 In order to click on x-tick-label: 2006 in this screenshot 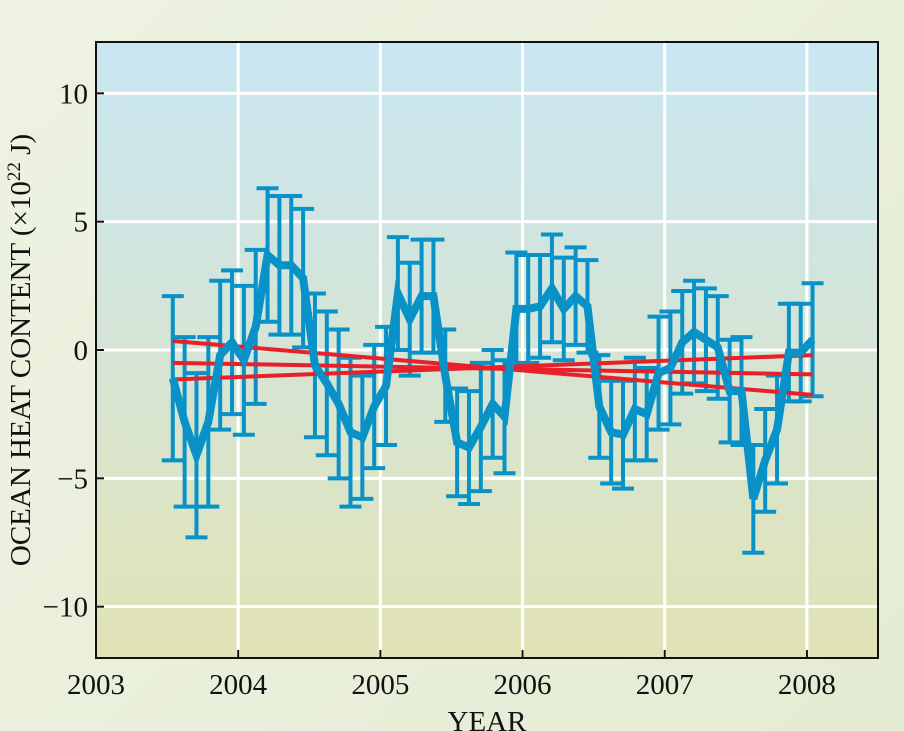, I will do `click(523, 685)`.